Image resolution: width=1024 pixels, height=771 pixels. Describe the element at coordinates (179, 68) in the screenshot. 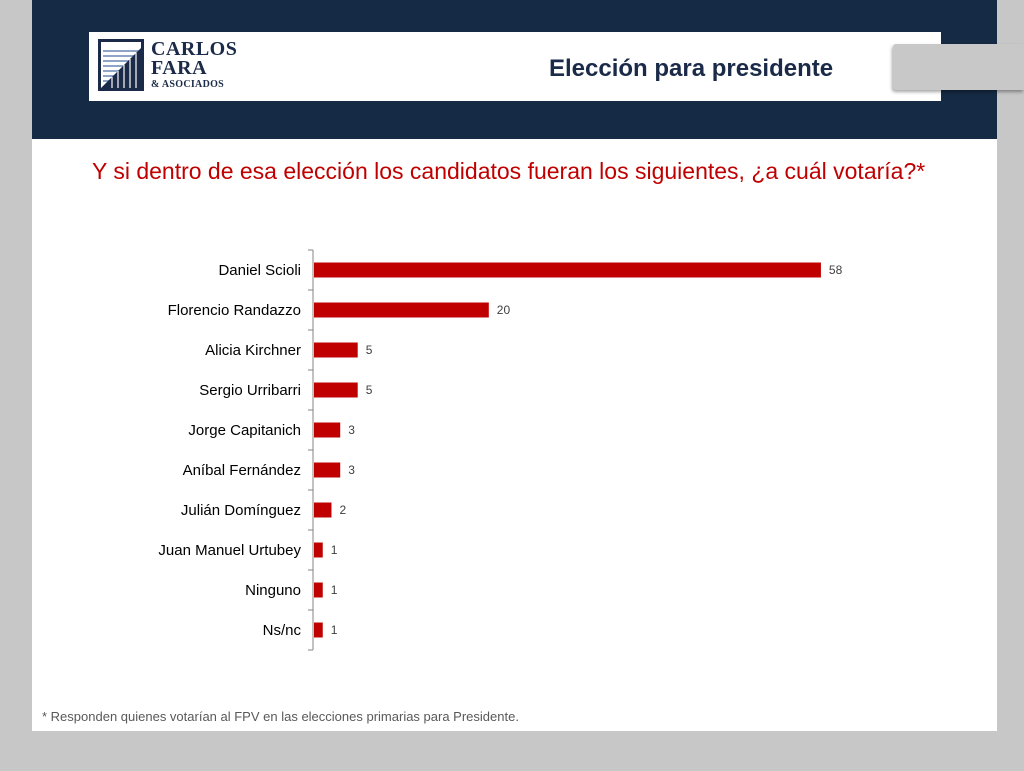

I see `logo-line-2: FARA` at that location.